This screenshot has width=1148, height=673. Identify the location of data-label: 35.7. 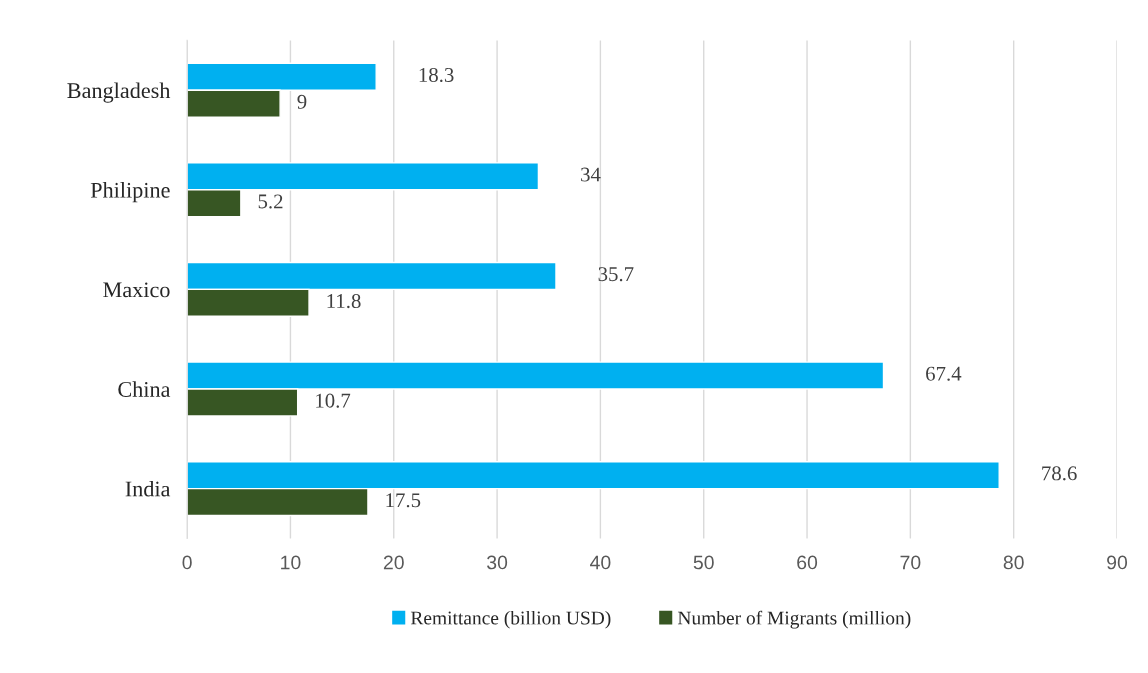
(616, 274).